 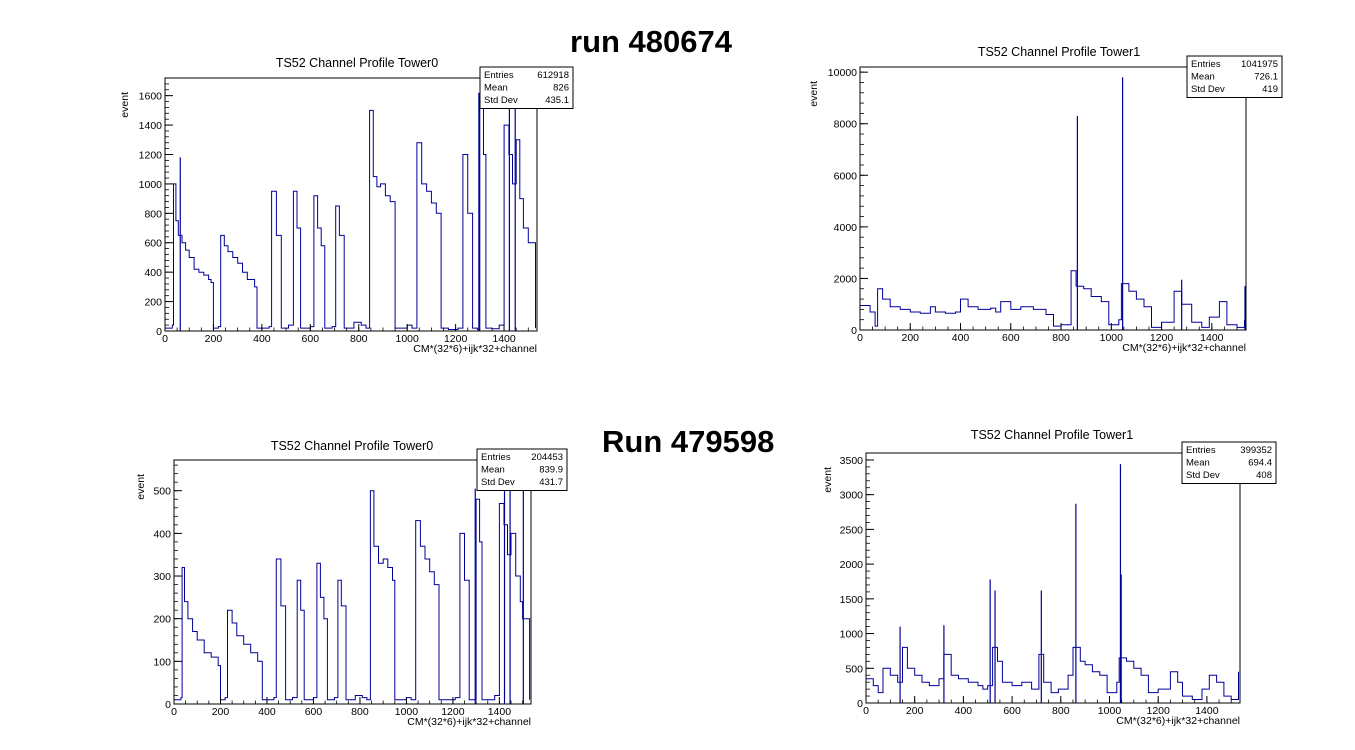 I want to click on stats-box: Entries 204453 Mean 839.9 Std Dev 431.7, so click(x=522, y=469).